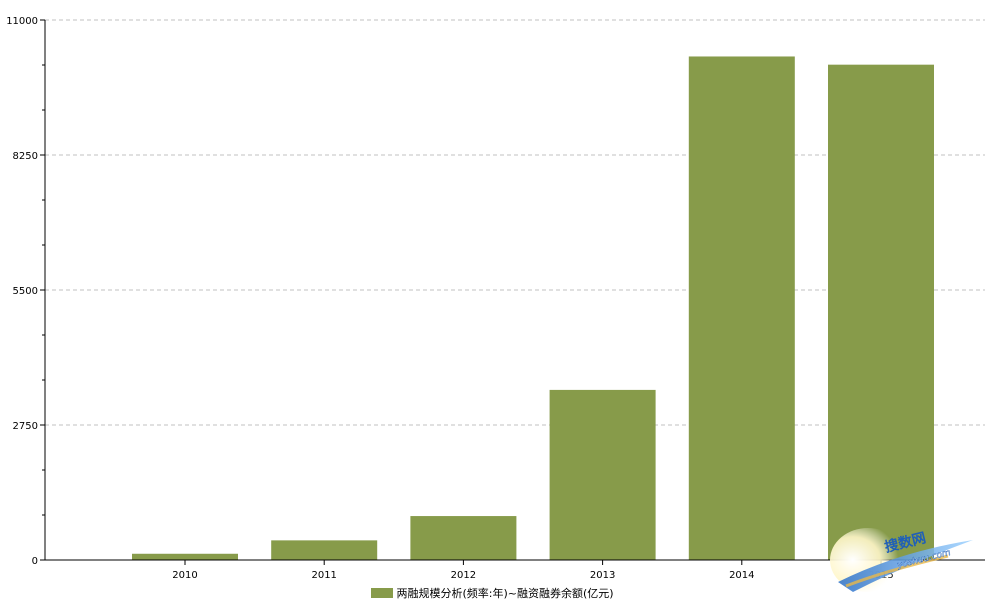  What do you see at coordinates (741, 575) in the screenshot?
I see `x-tick-label: 2014` at bounding box center [741, 575].